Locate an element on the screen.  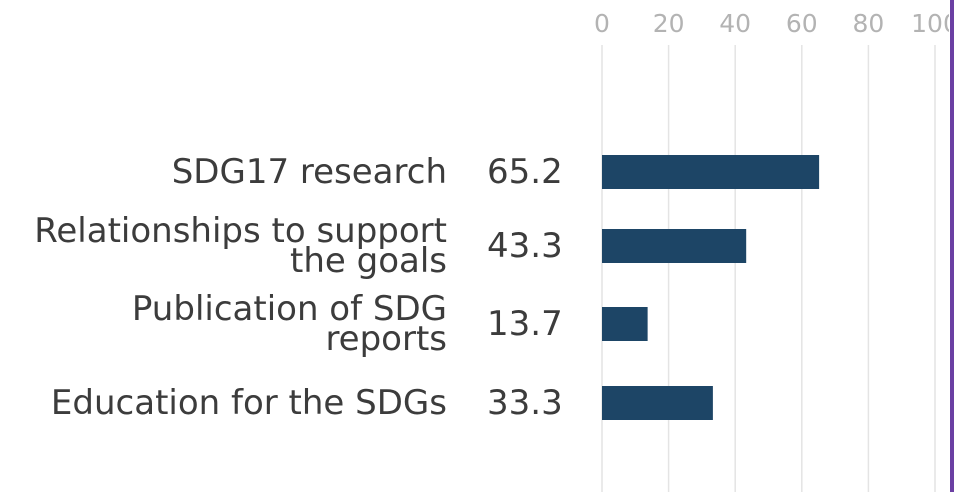
x-tick-label: 40 is located at coordinates (735, 23).